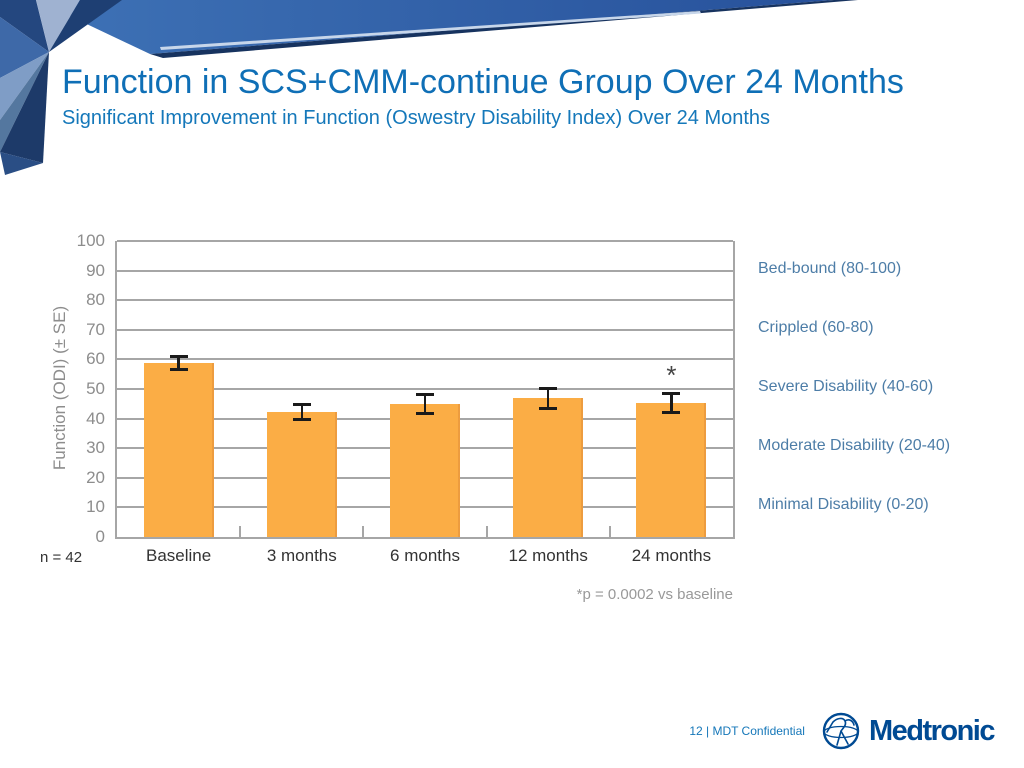 The width and height of the screenshot is (1024, 768). What do you see at coordinates (95, 507) in the screenshot?
I see `y-tick-label: 10` at bounding box center [95, 507].